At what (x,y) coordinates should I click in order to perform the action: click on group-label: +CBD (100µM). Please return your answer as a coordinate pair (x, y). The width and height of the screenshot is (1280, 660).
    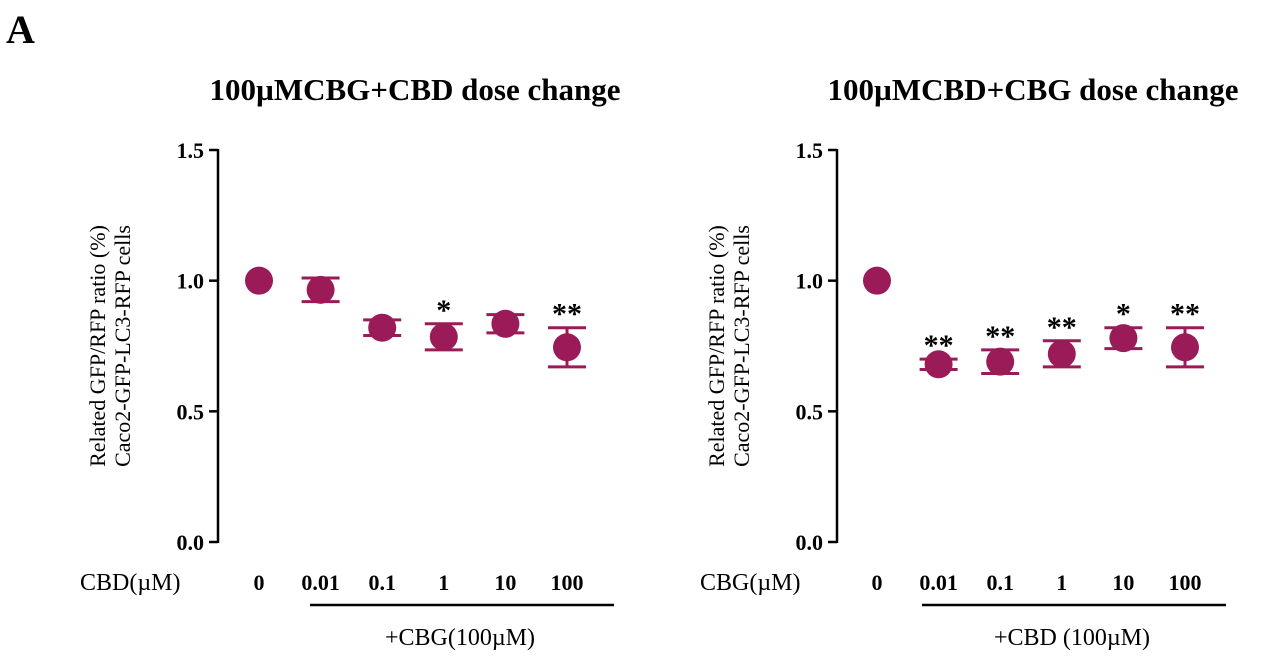
    Looking at the image, I should click on (1072, 638).